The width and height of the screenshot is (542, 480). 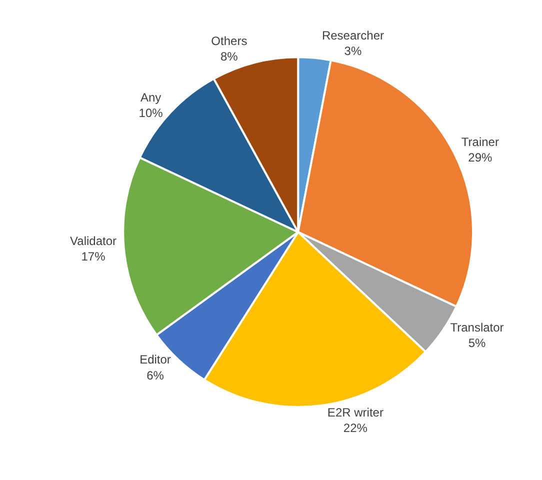 I want to click on data-label: 5%, so click(x=477, y=343).